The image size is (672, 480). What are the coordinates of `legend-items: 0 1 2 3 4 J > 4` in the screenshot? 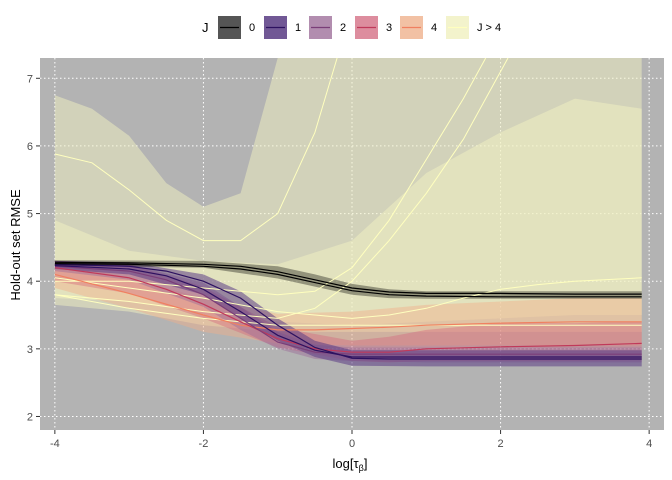 It's located at (359, 27).